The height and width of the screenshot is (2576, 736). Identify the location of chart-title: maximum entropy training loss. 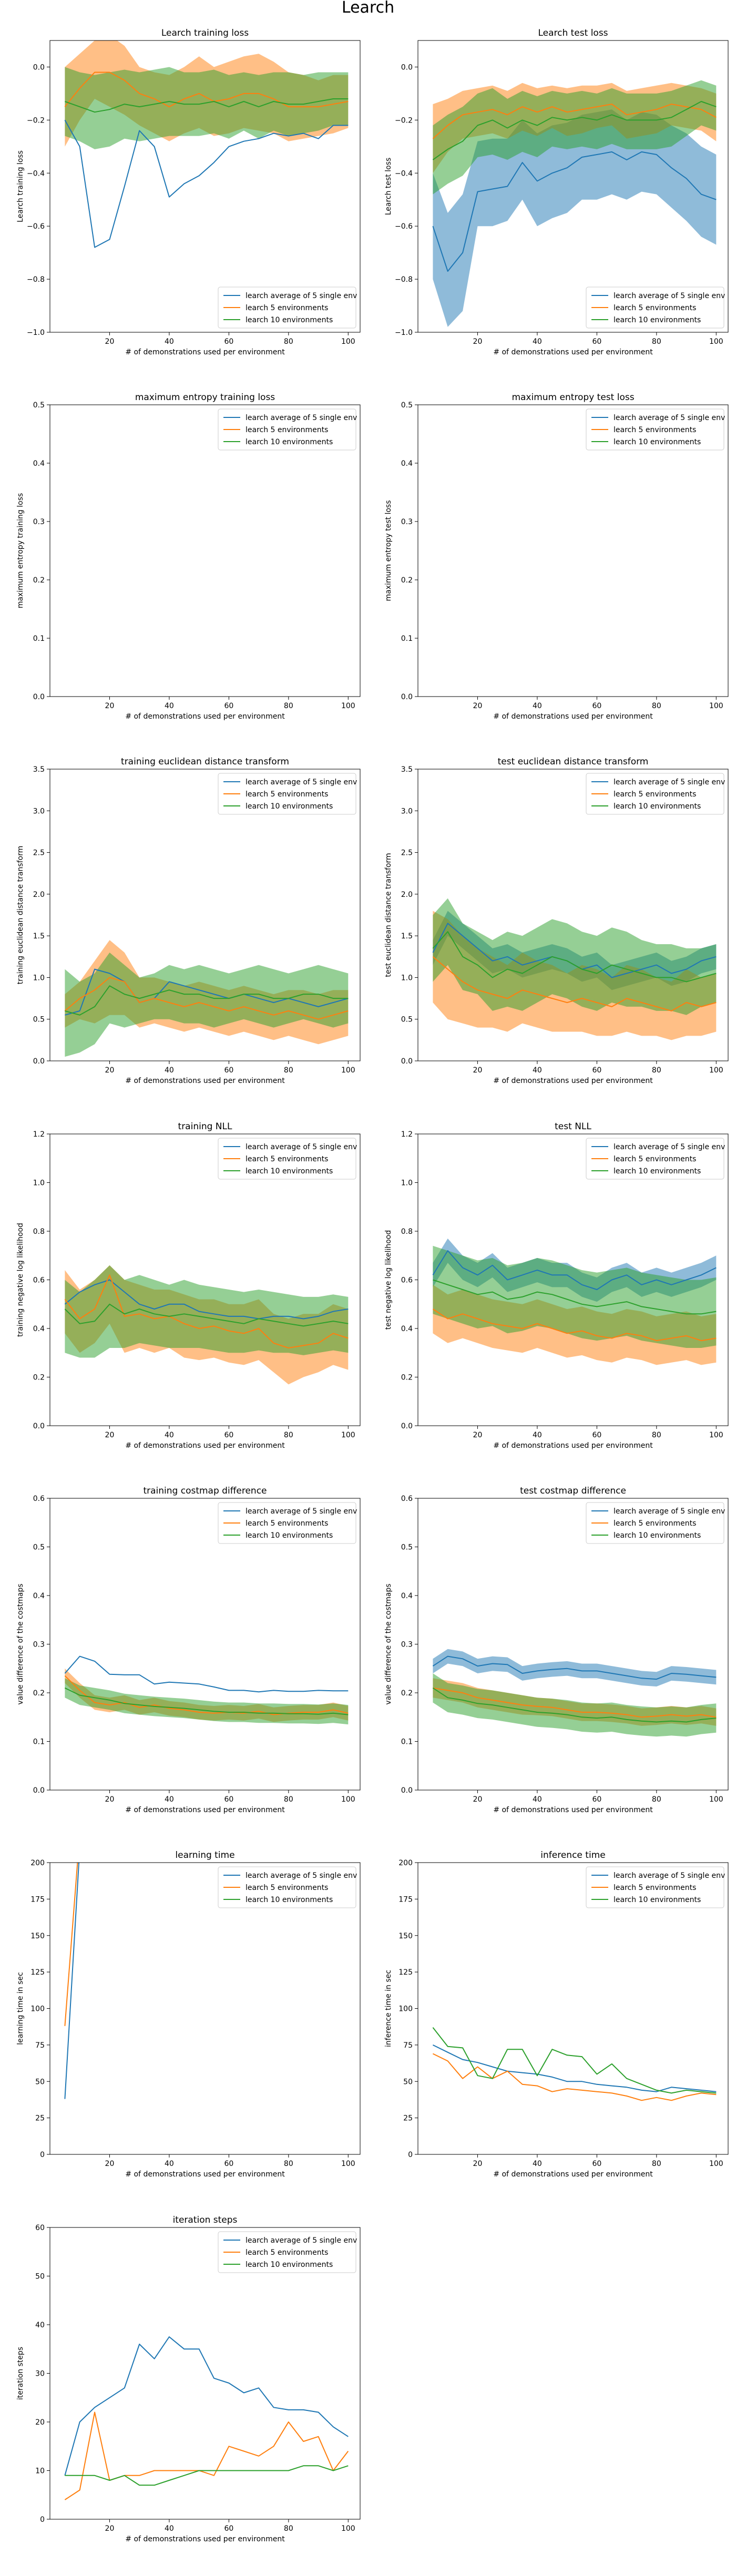
(205, 397).